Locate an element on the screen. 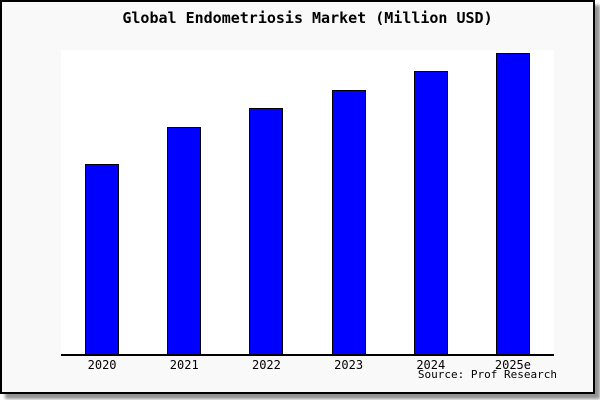  bar-slot-2022 is located at coordinates (266, 202).